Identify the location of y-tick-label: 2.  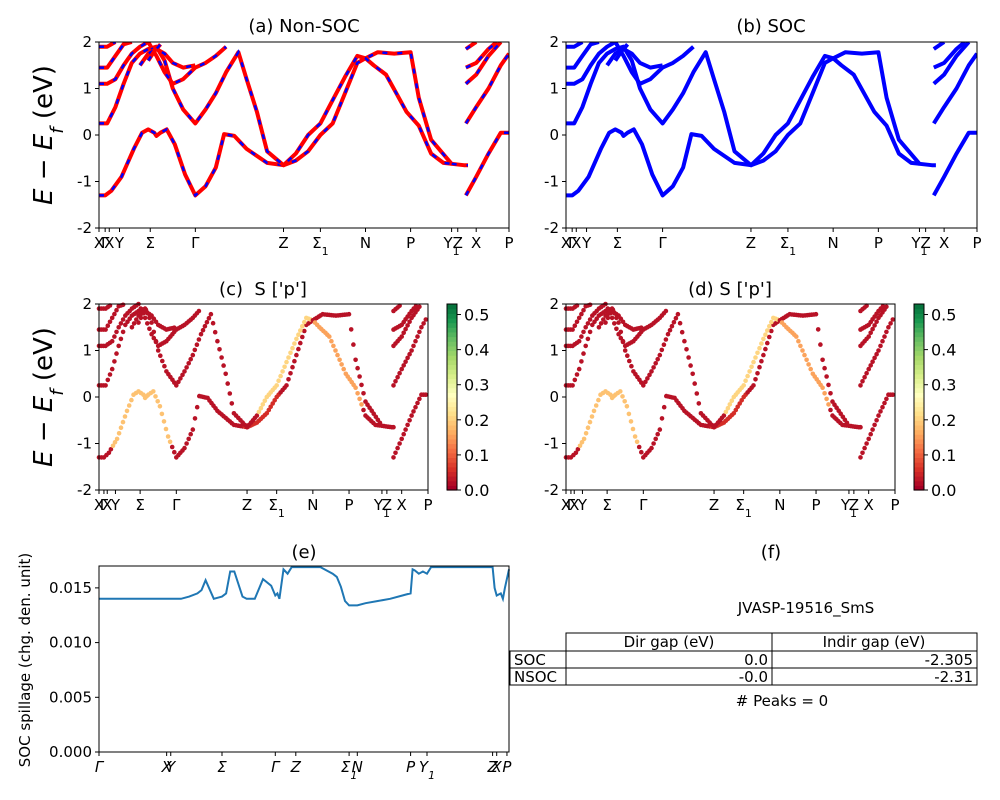
(554, 304).